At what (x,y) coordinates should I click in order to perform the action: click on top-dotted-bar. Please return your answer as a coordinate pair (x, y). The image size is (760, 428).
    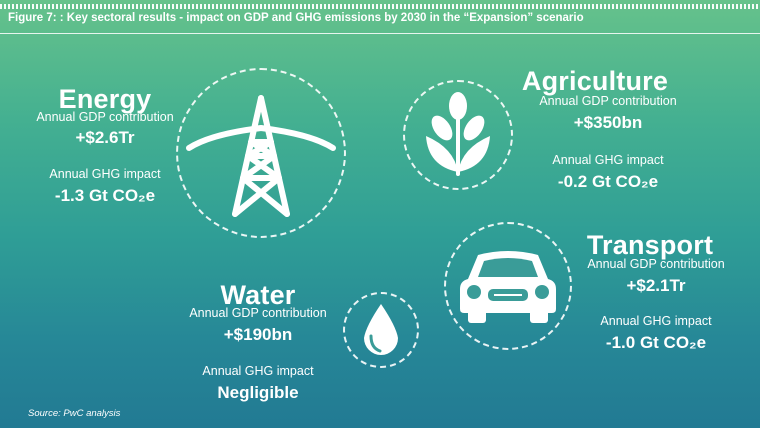
    Looking at the image, I should click on (380, 6).